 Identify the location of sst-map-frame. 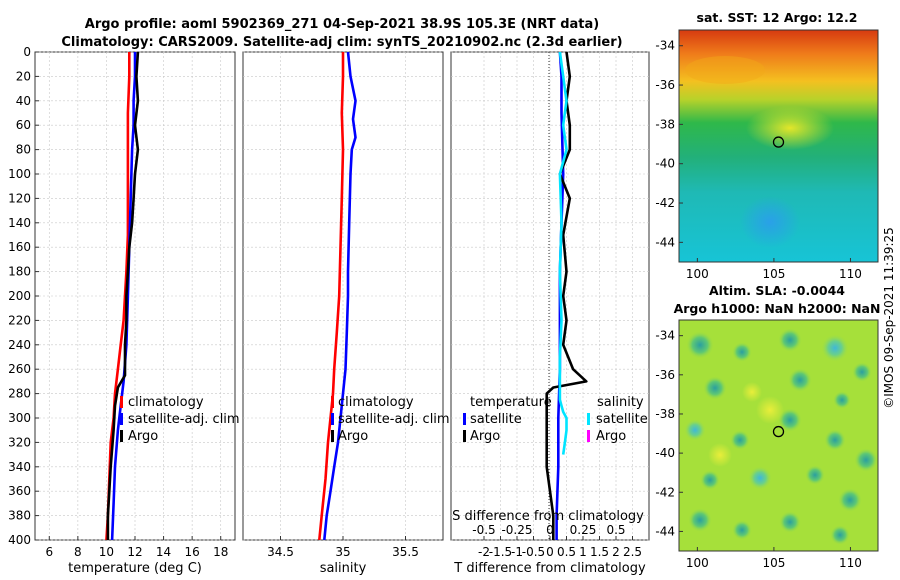
(778, 146).